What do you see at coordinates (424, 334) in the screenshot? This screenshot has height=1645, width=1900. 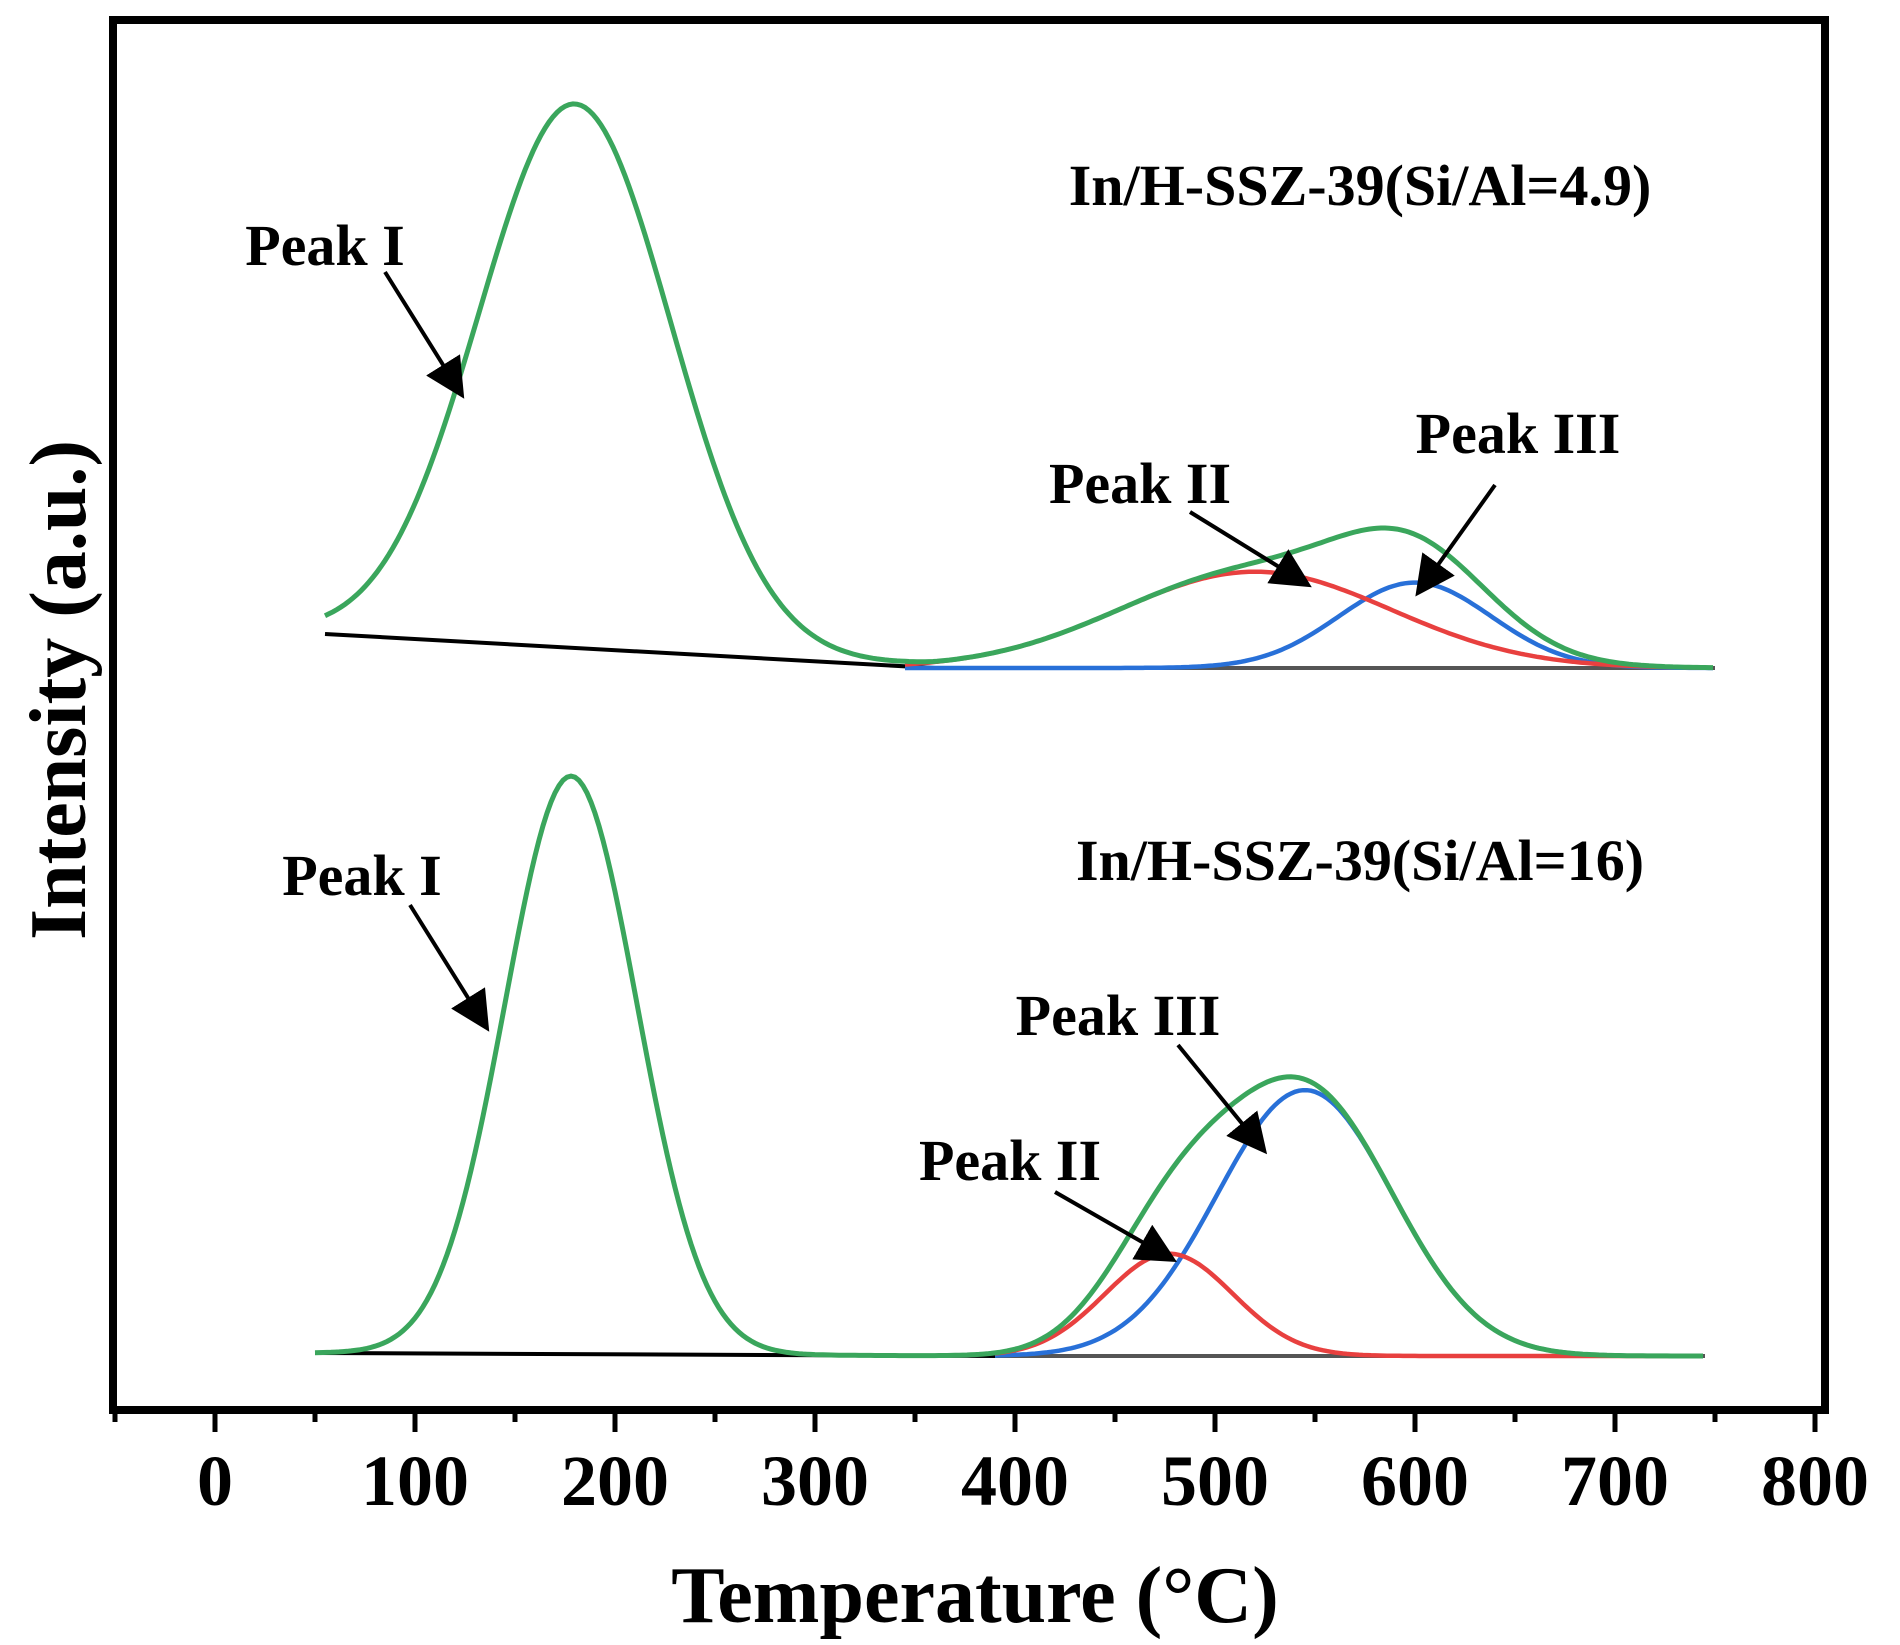 I see `arrow-top-peak1` at bounding box center [424, 334].